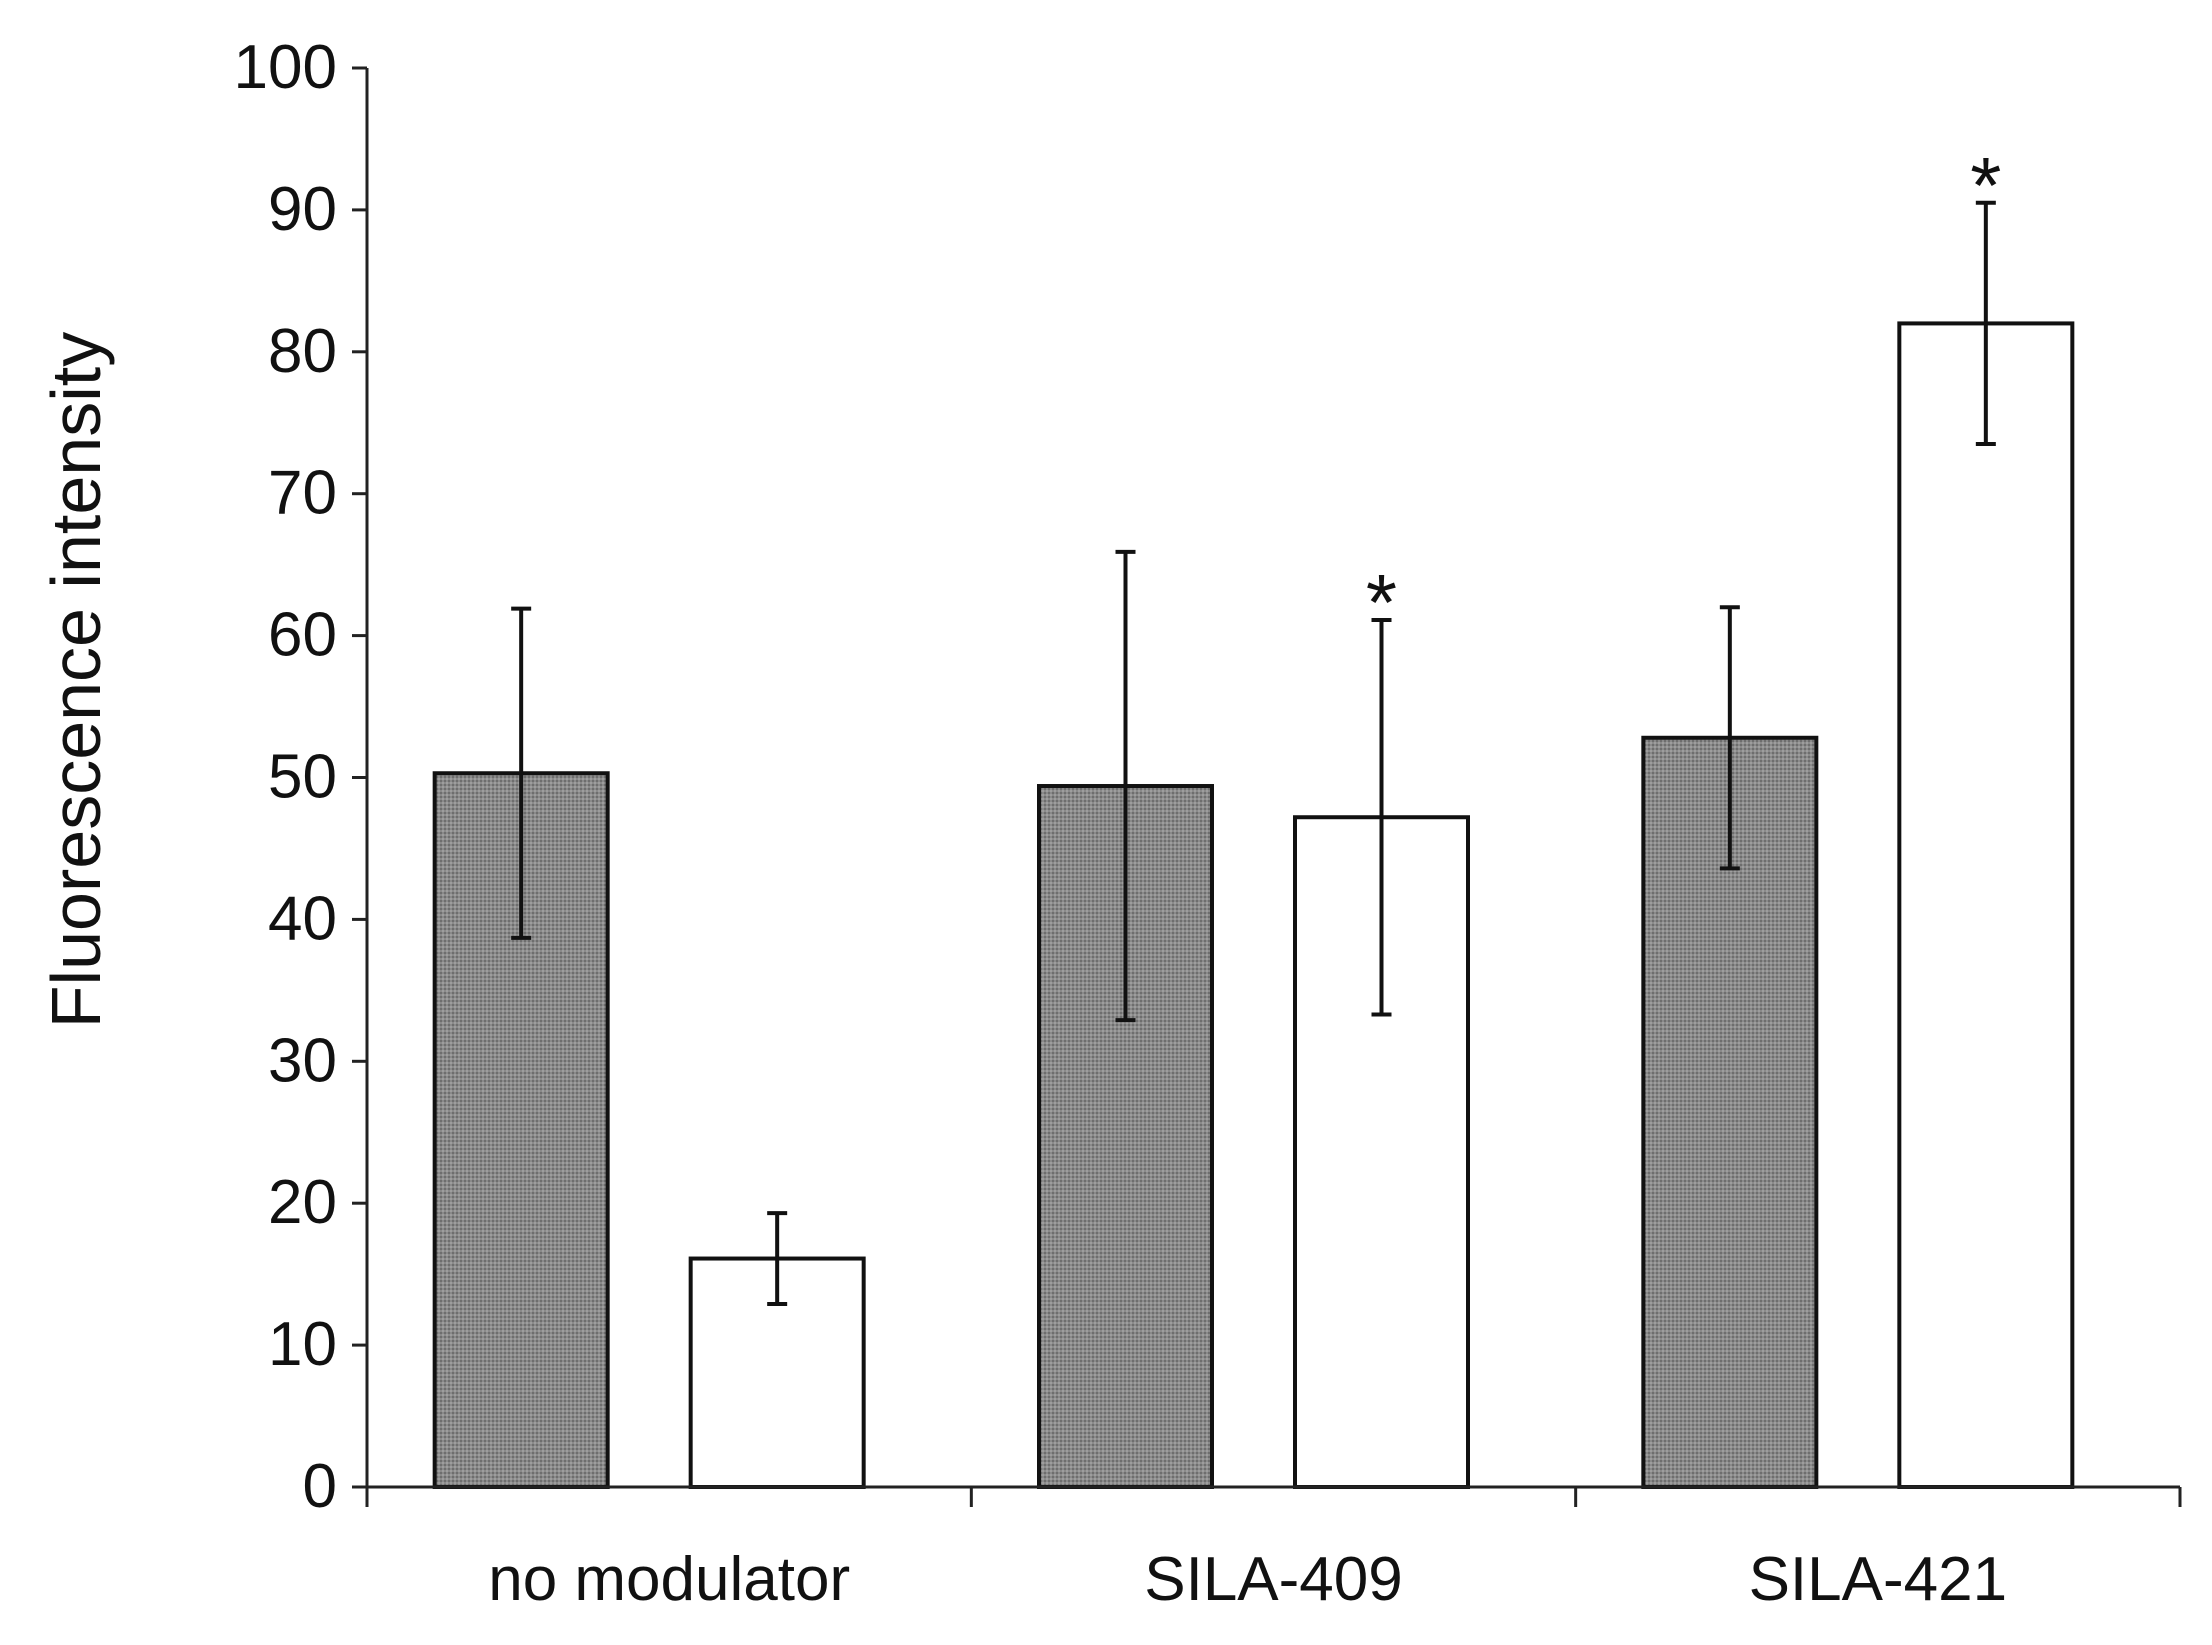  What do you see at coordinates (302, 493) in the screenshot?
I see `y-tick-label: 70` at bounding box center [302, 493].